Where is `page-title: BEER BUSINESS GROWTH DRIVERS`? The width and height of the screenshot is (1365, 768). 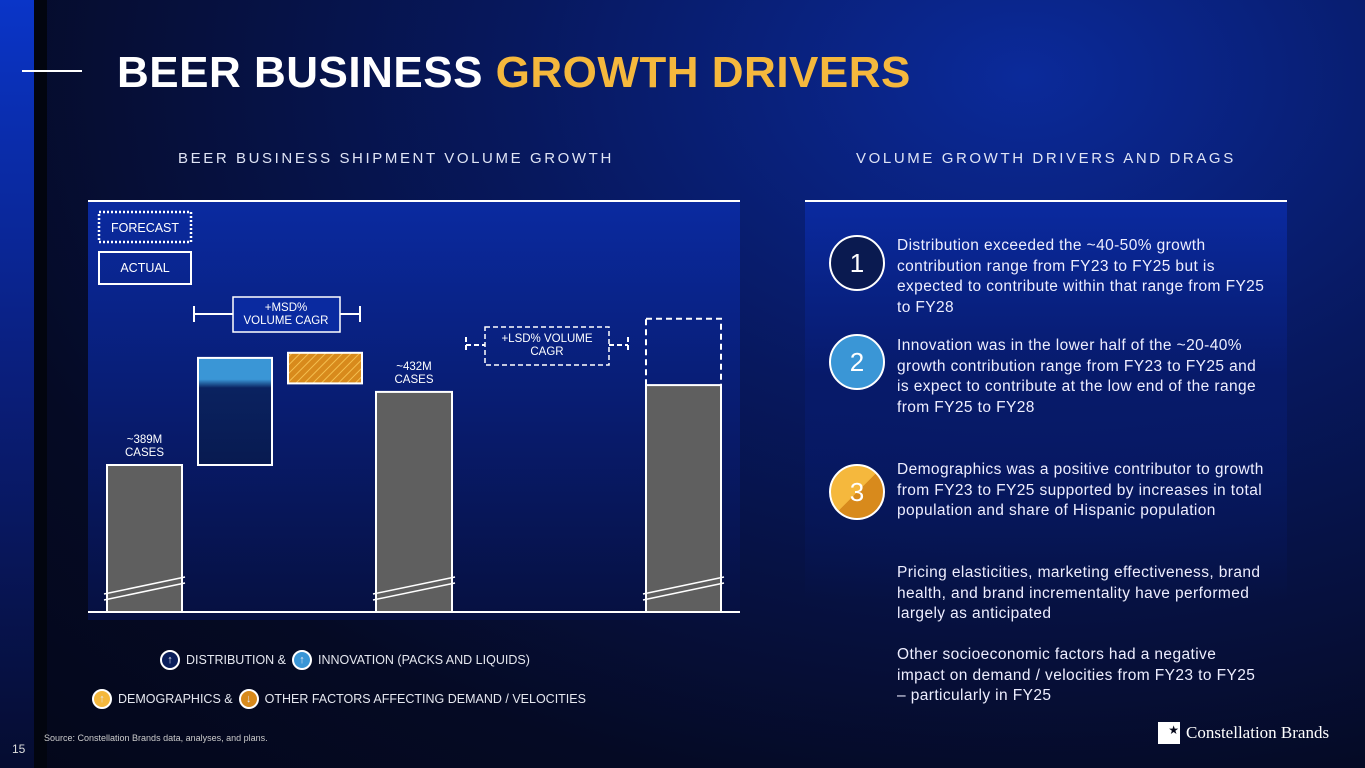 page-title: BEER BUSINESS GROWTH DRIVERS is located at coordinates (514, 73).